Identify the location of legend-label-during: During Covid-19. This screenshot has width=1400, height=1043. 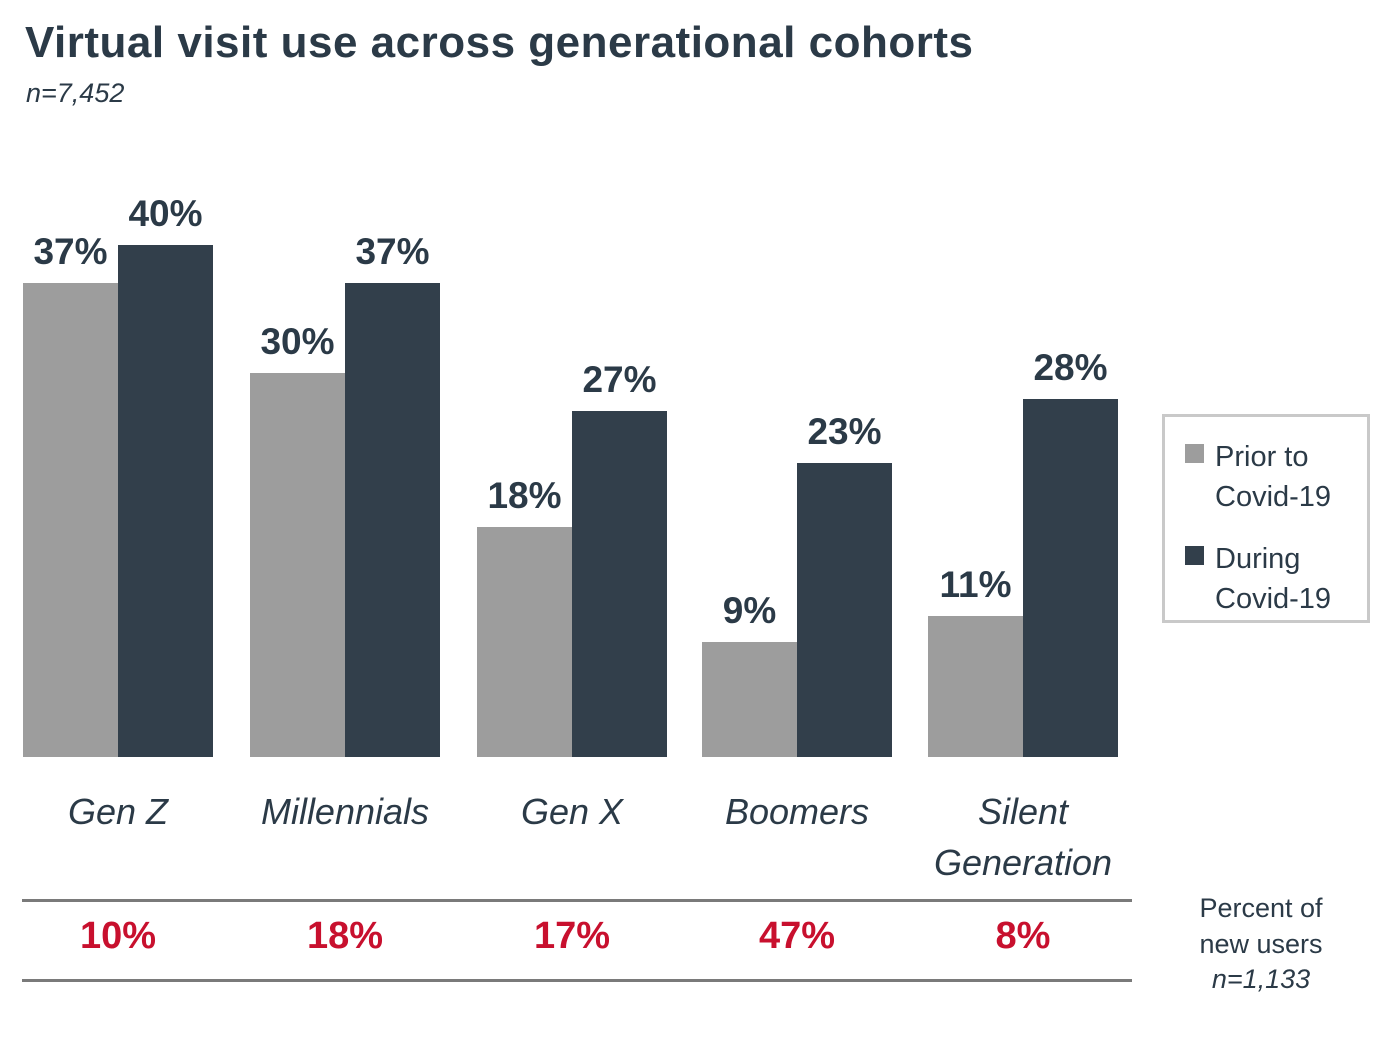
(1273, 579).